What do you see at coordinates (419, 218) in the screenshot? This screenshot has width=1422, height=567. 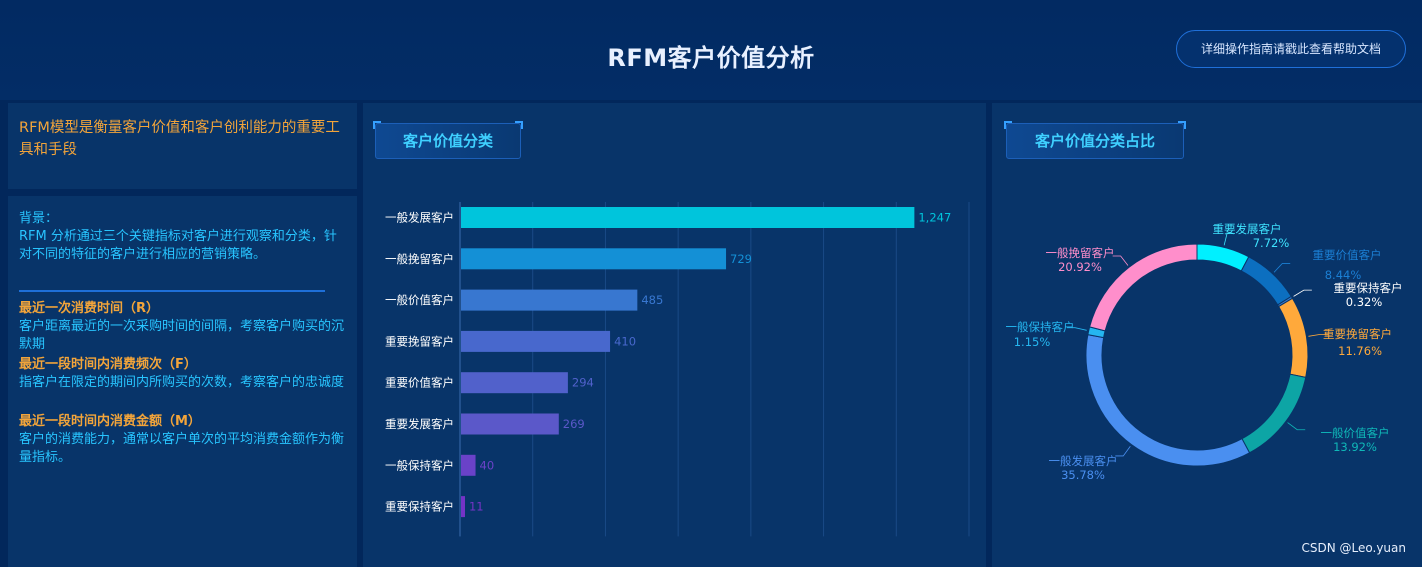 I see `bar-category-label: 一般发展客户` at bounding box center [419, 218].